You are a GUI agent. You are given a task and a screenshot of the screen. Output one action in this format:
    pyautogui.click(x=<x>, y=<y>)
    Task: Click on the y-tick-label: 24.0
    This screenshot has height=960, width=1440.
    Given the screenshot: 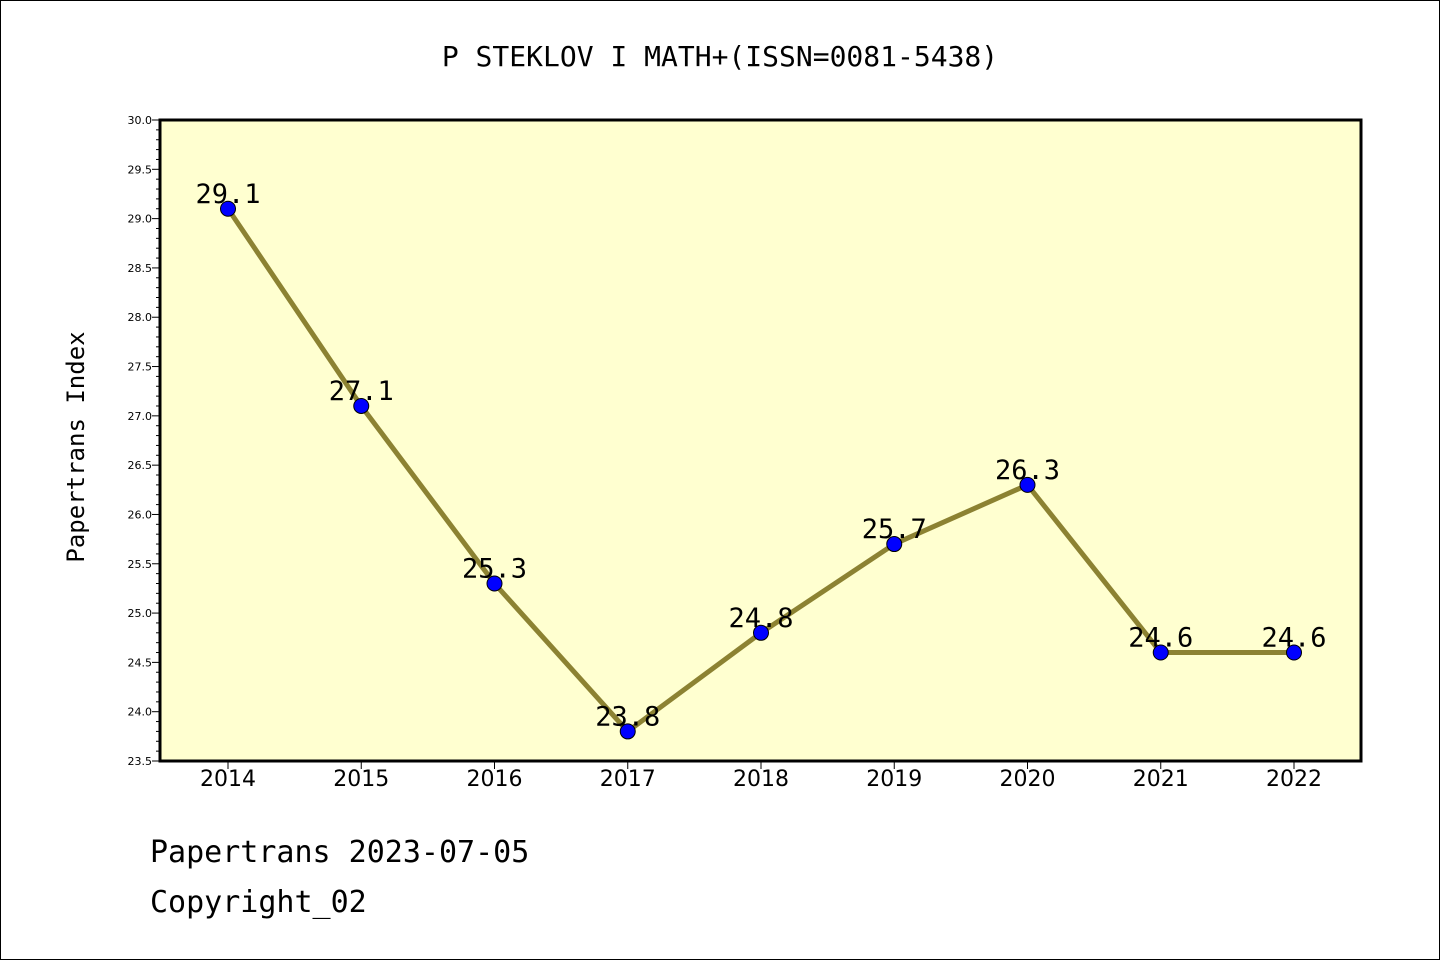 What is the action you would take?
    pyautogui.click(x=140, y=712)
    